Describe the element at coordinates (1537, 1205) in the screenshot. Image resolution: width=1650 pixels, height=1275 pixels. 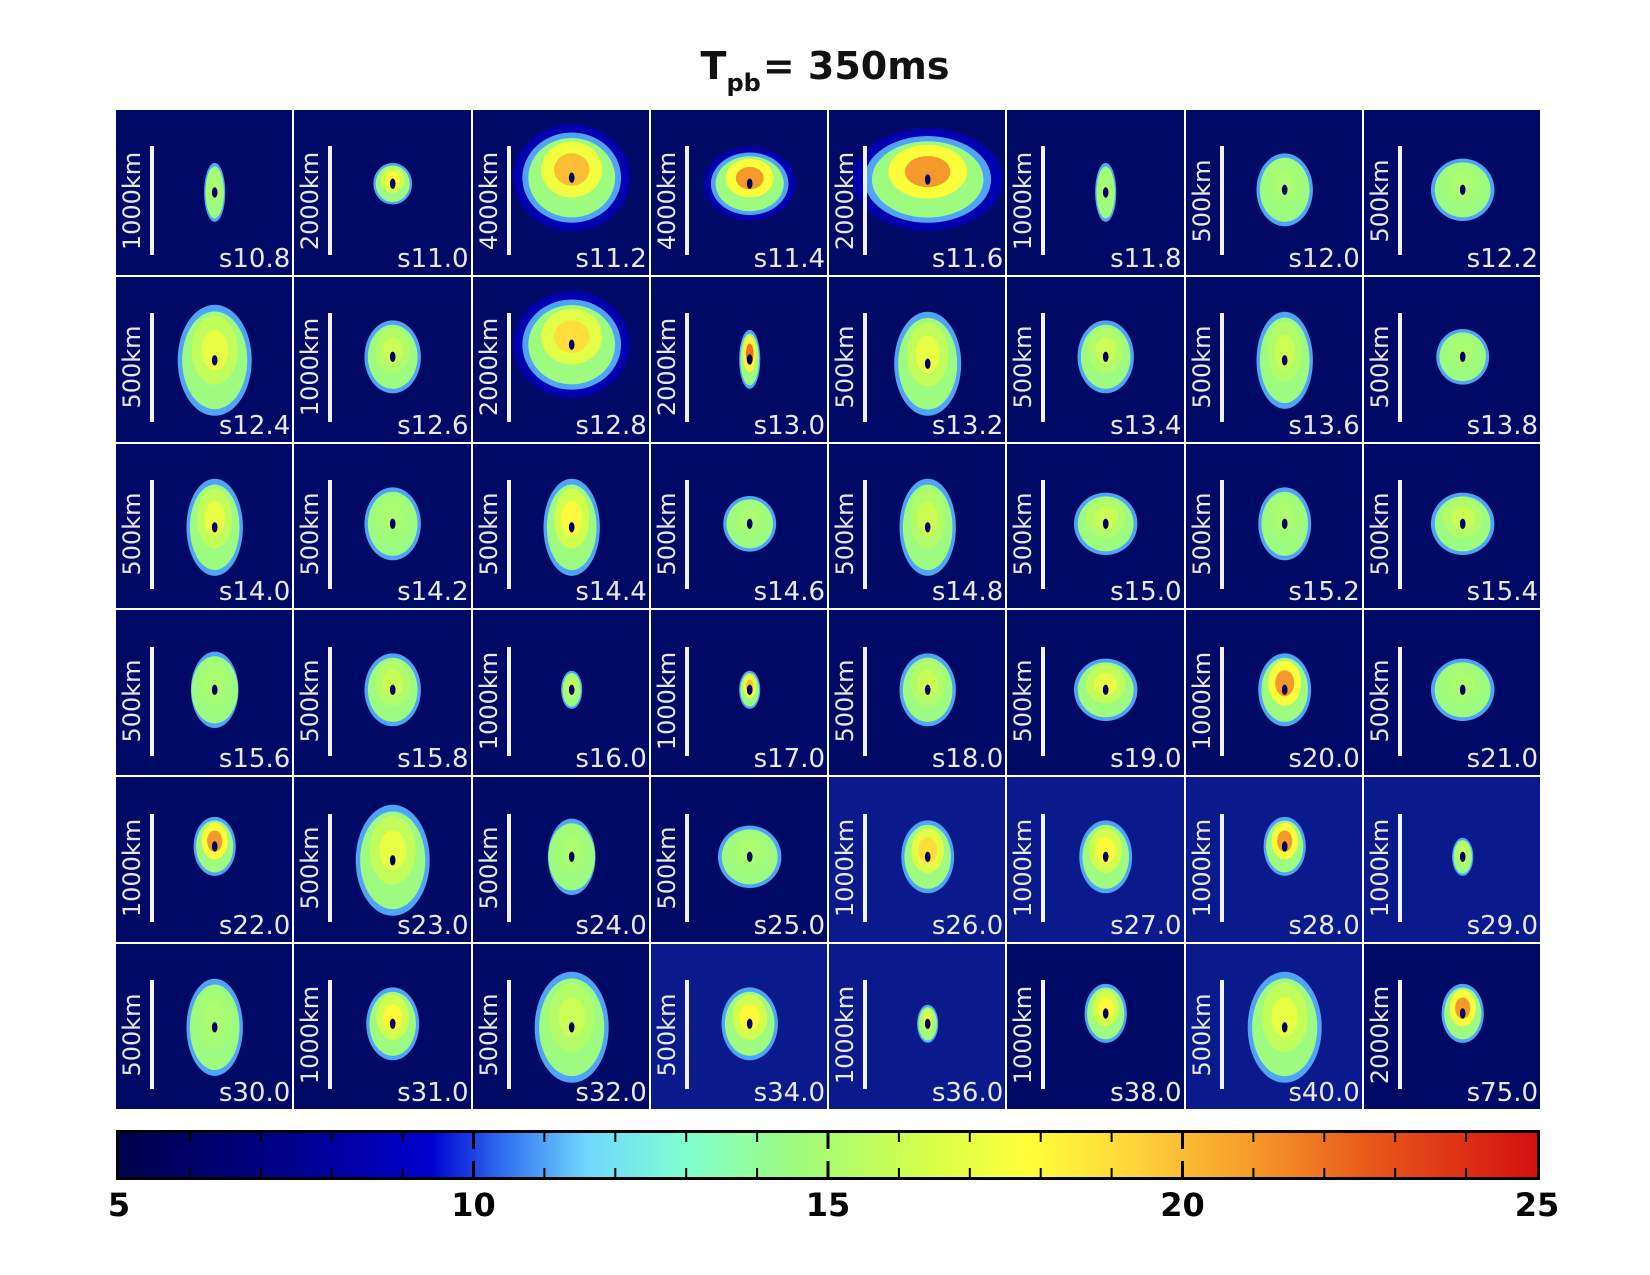
I see `colorbar-tick-label: 25` at that location.